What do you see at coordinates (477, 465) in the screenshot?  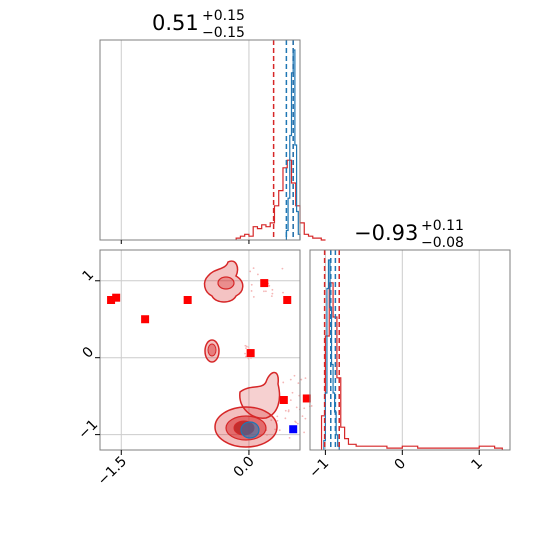 I see `br-x-tick-label: 1` at bounding box center [477, 465].